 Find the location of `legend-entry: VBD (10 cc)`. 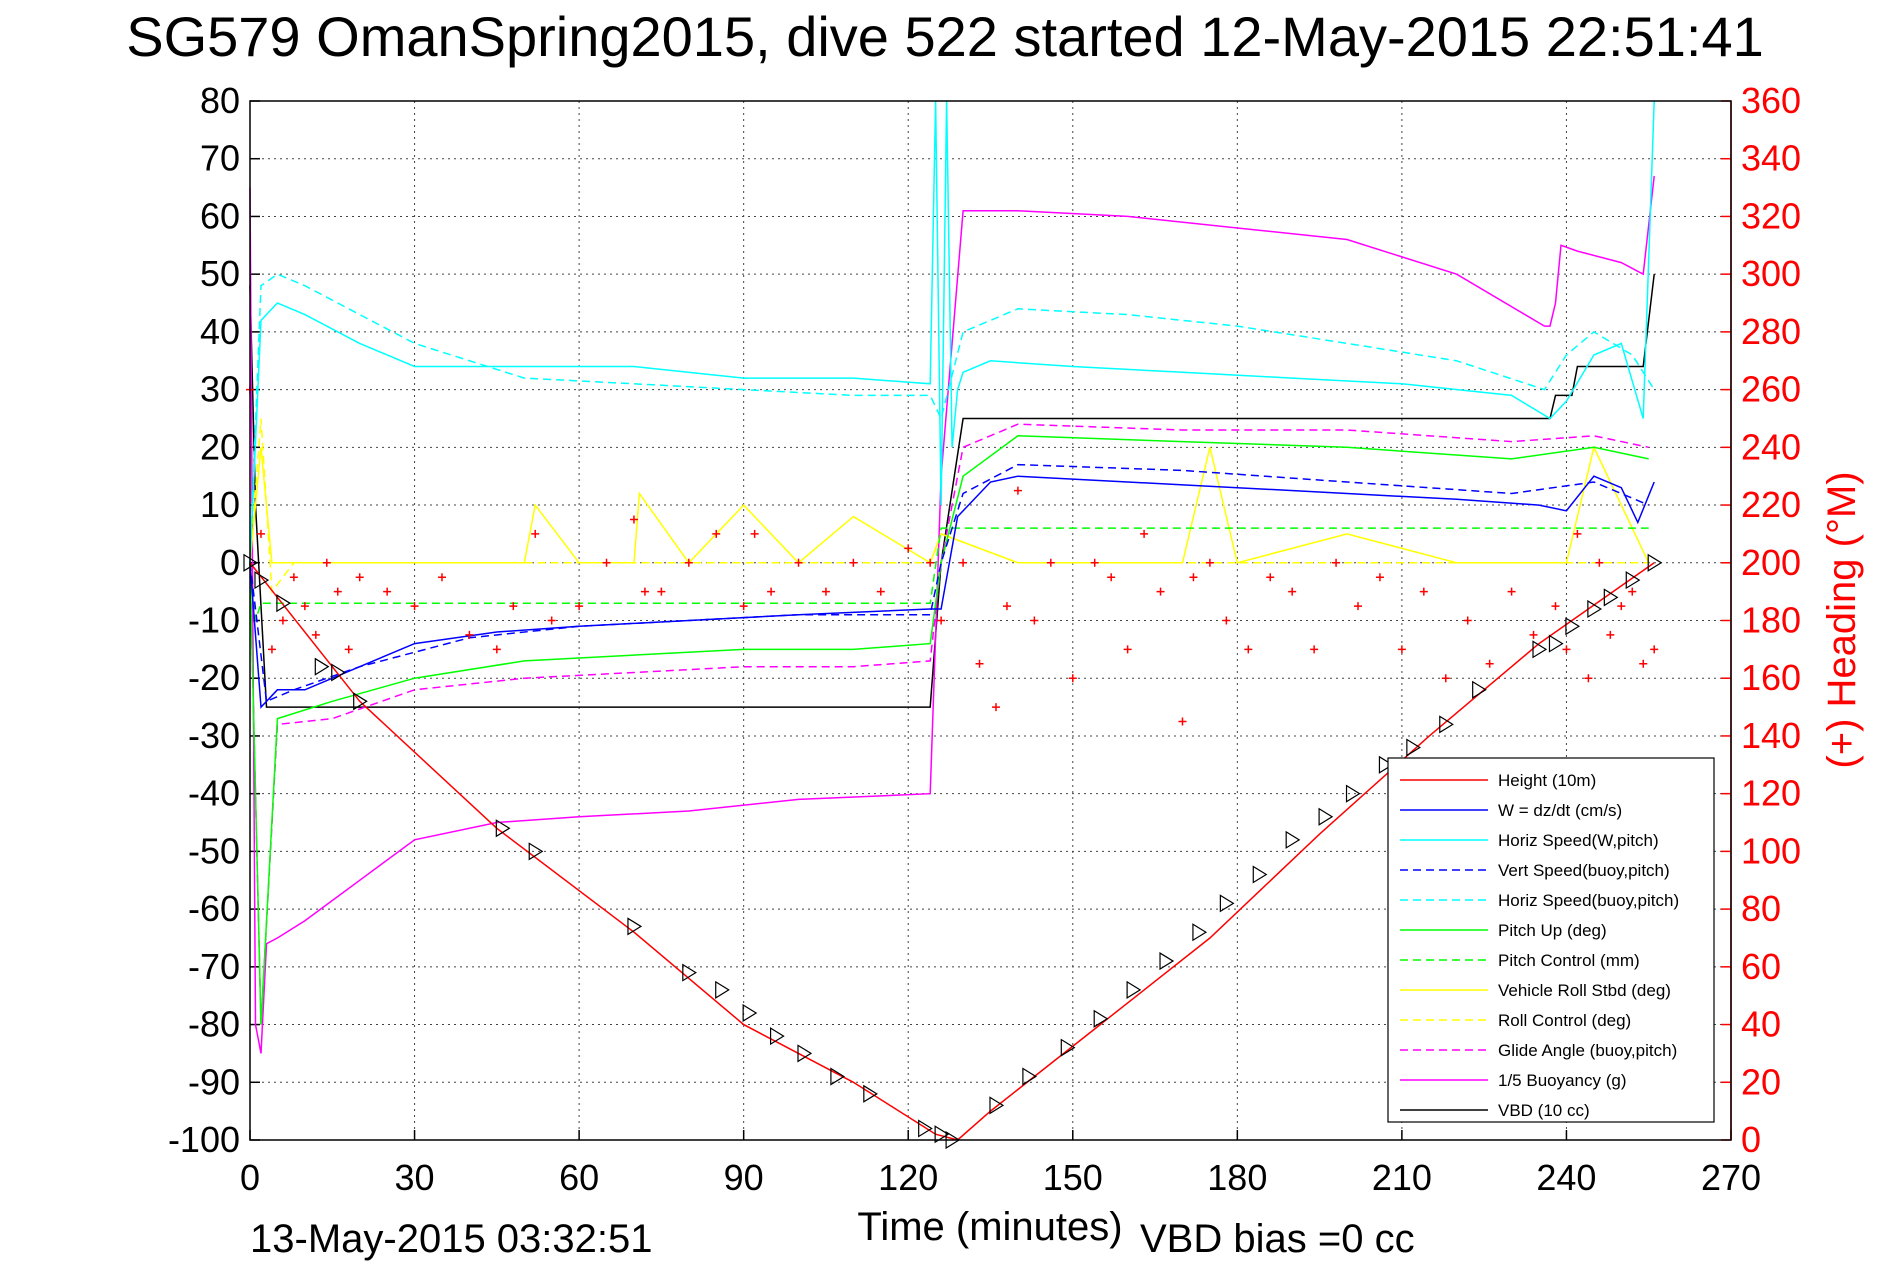

legend-entry: VBD (10 cc) is located at coordinates (1544, 1110).